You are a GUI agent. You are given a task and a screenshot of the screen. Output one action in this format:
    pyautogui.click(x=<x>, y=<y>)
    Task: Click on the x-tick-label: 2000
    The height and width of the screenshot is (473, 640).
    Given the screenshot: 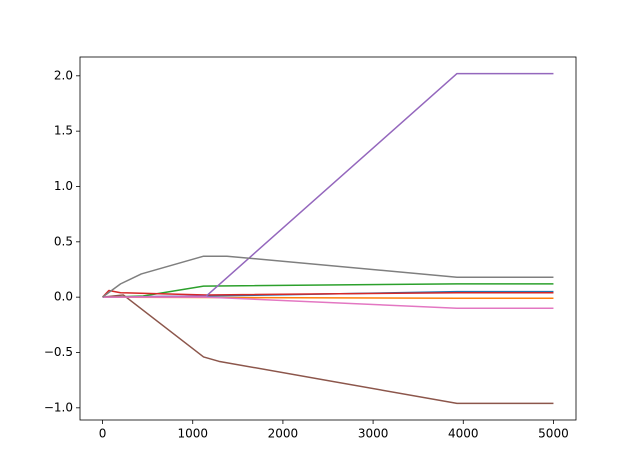 What is the action you would take?
    pyautogui.click(x=283, y=434)
    